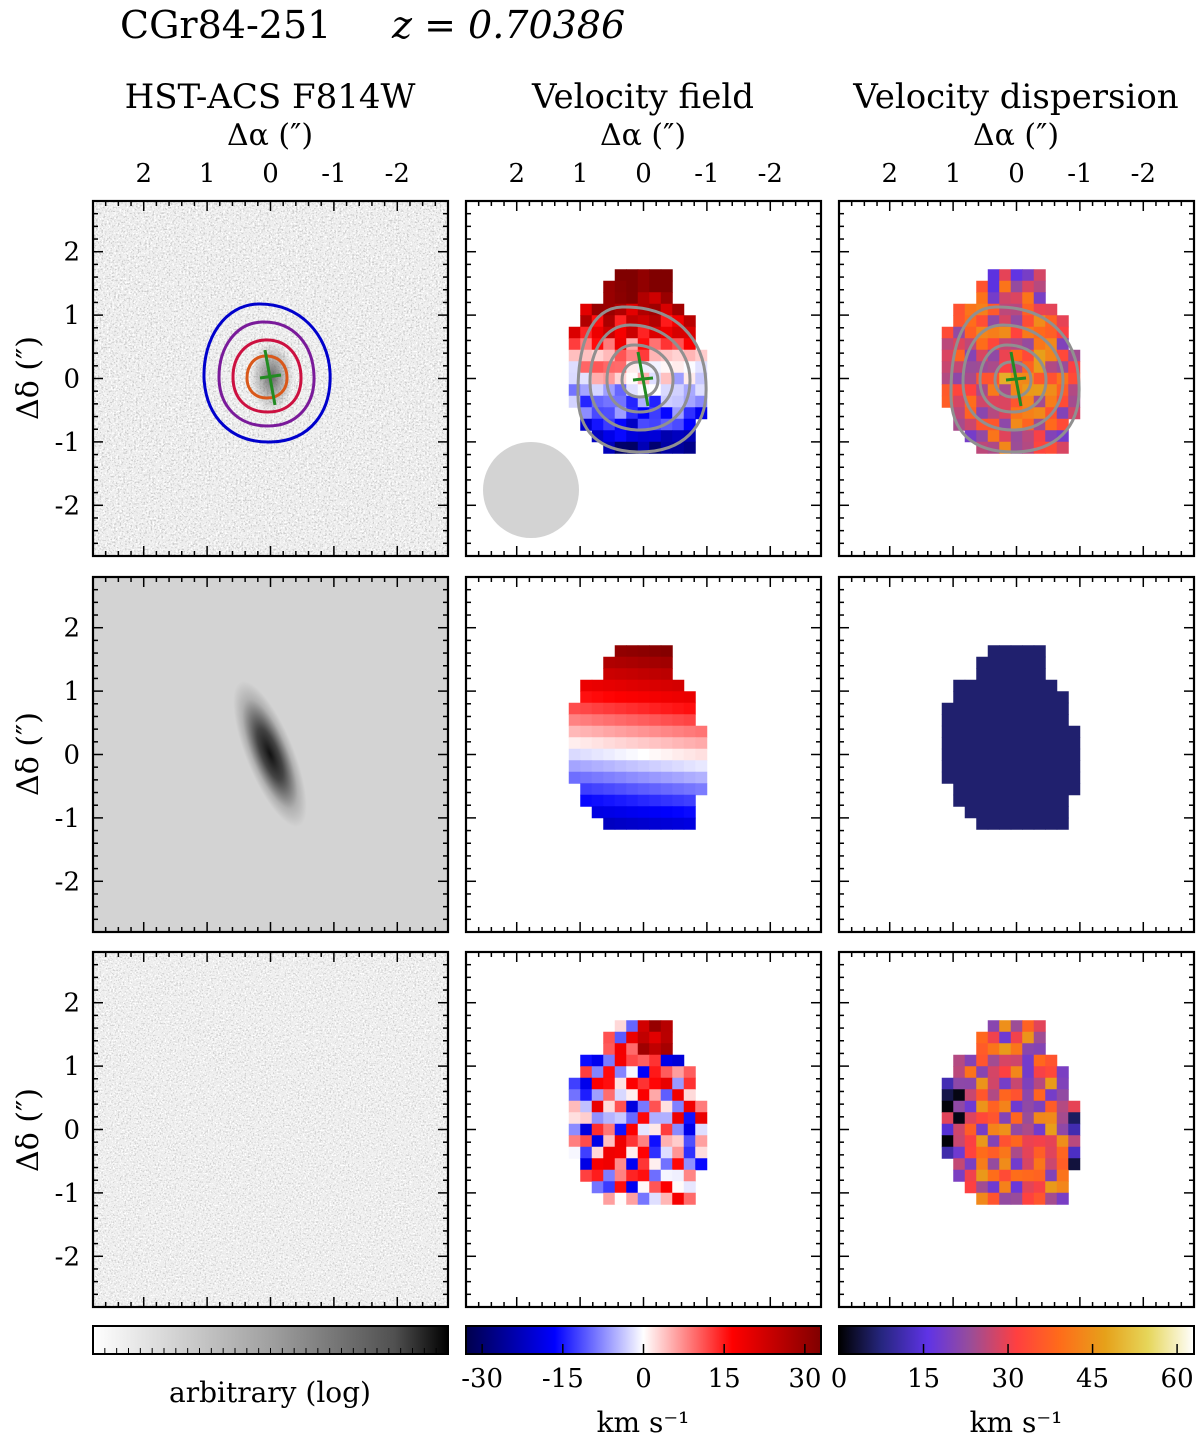  Describe the element at coordinates (516, 174) in the screenshot. I see `x-tick-label: 2` at that location.